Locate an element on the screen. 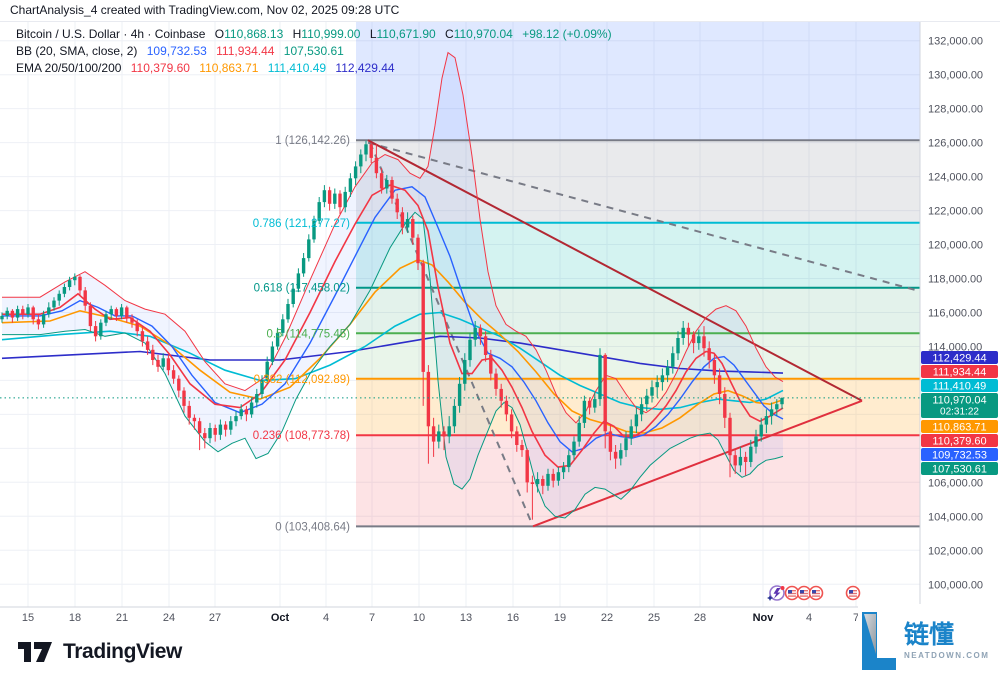  time-tick-label: 24 is located at coordinates (169, 618).